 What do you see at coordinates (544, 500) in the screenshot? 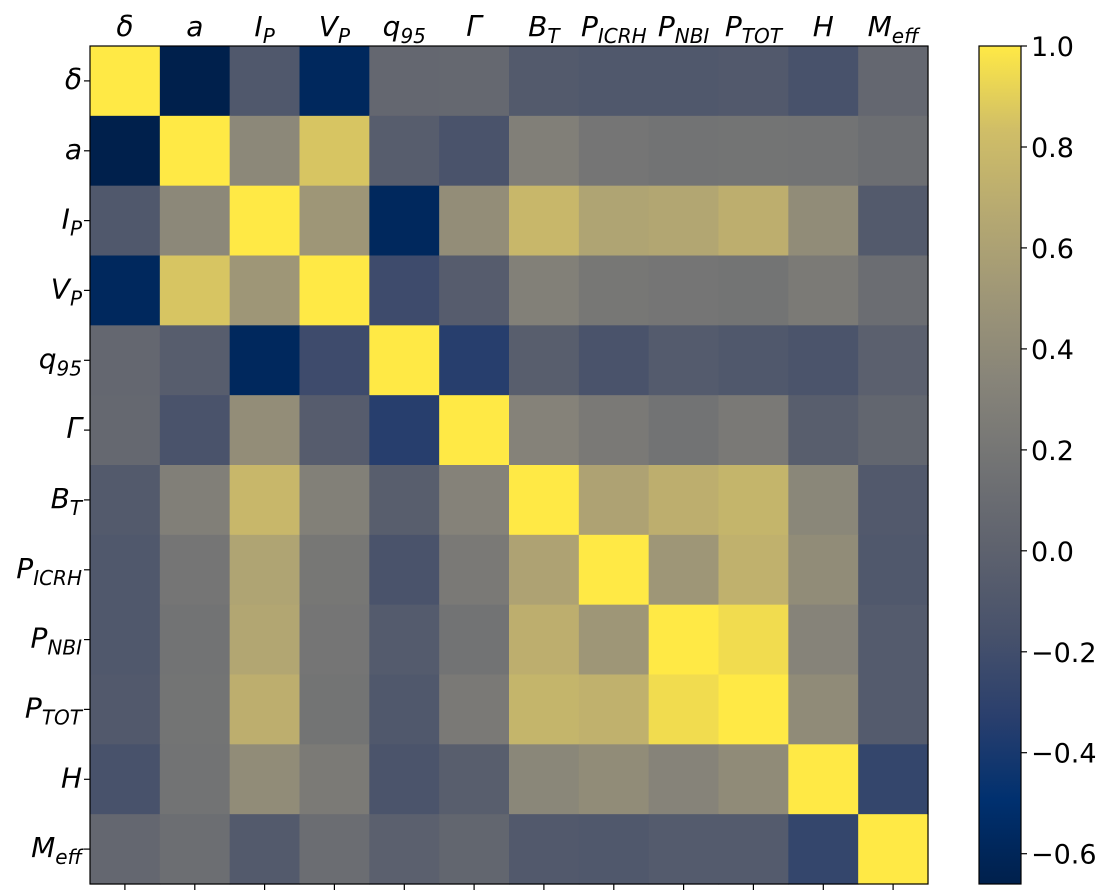
I see `heatmap-cell-b-t-b-t` at bounding box center [544, 500].